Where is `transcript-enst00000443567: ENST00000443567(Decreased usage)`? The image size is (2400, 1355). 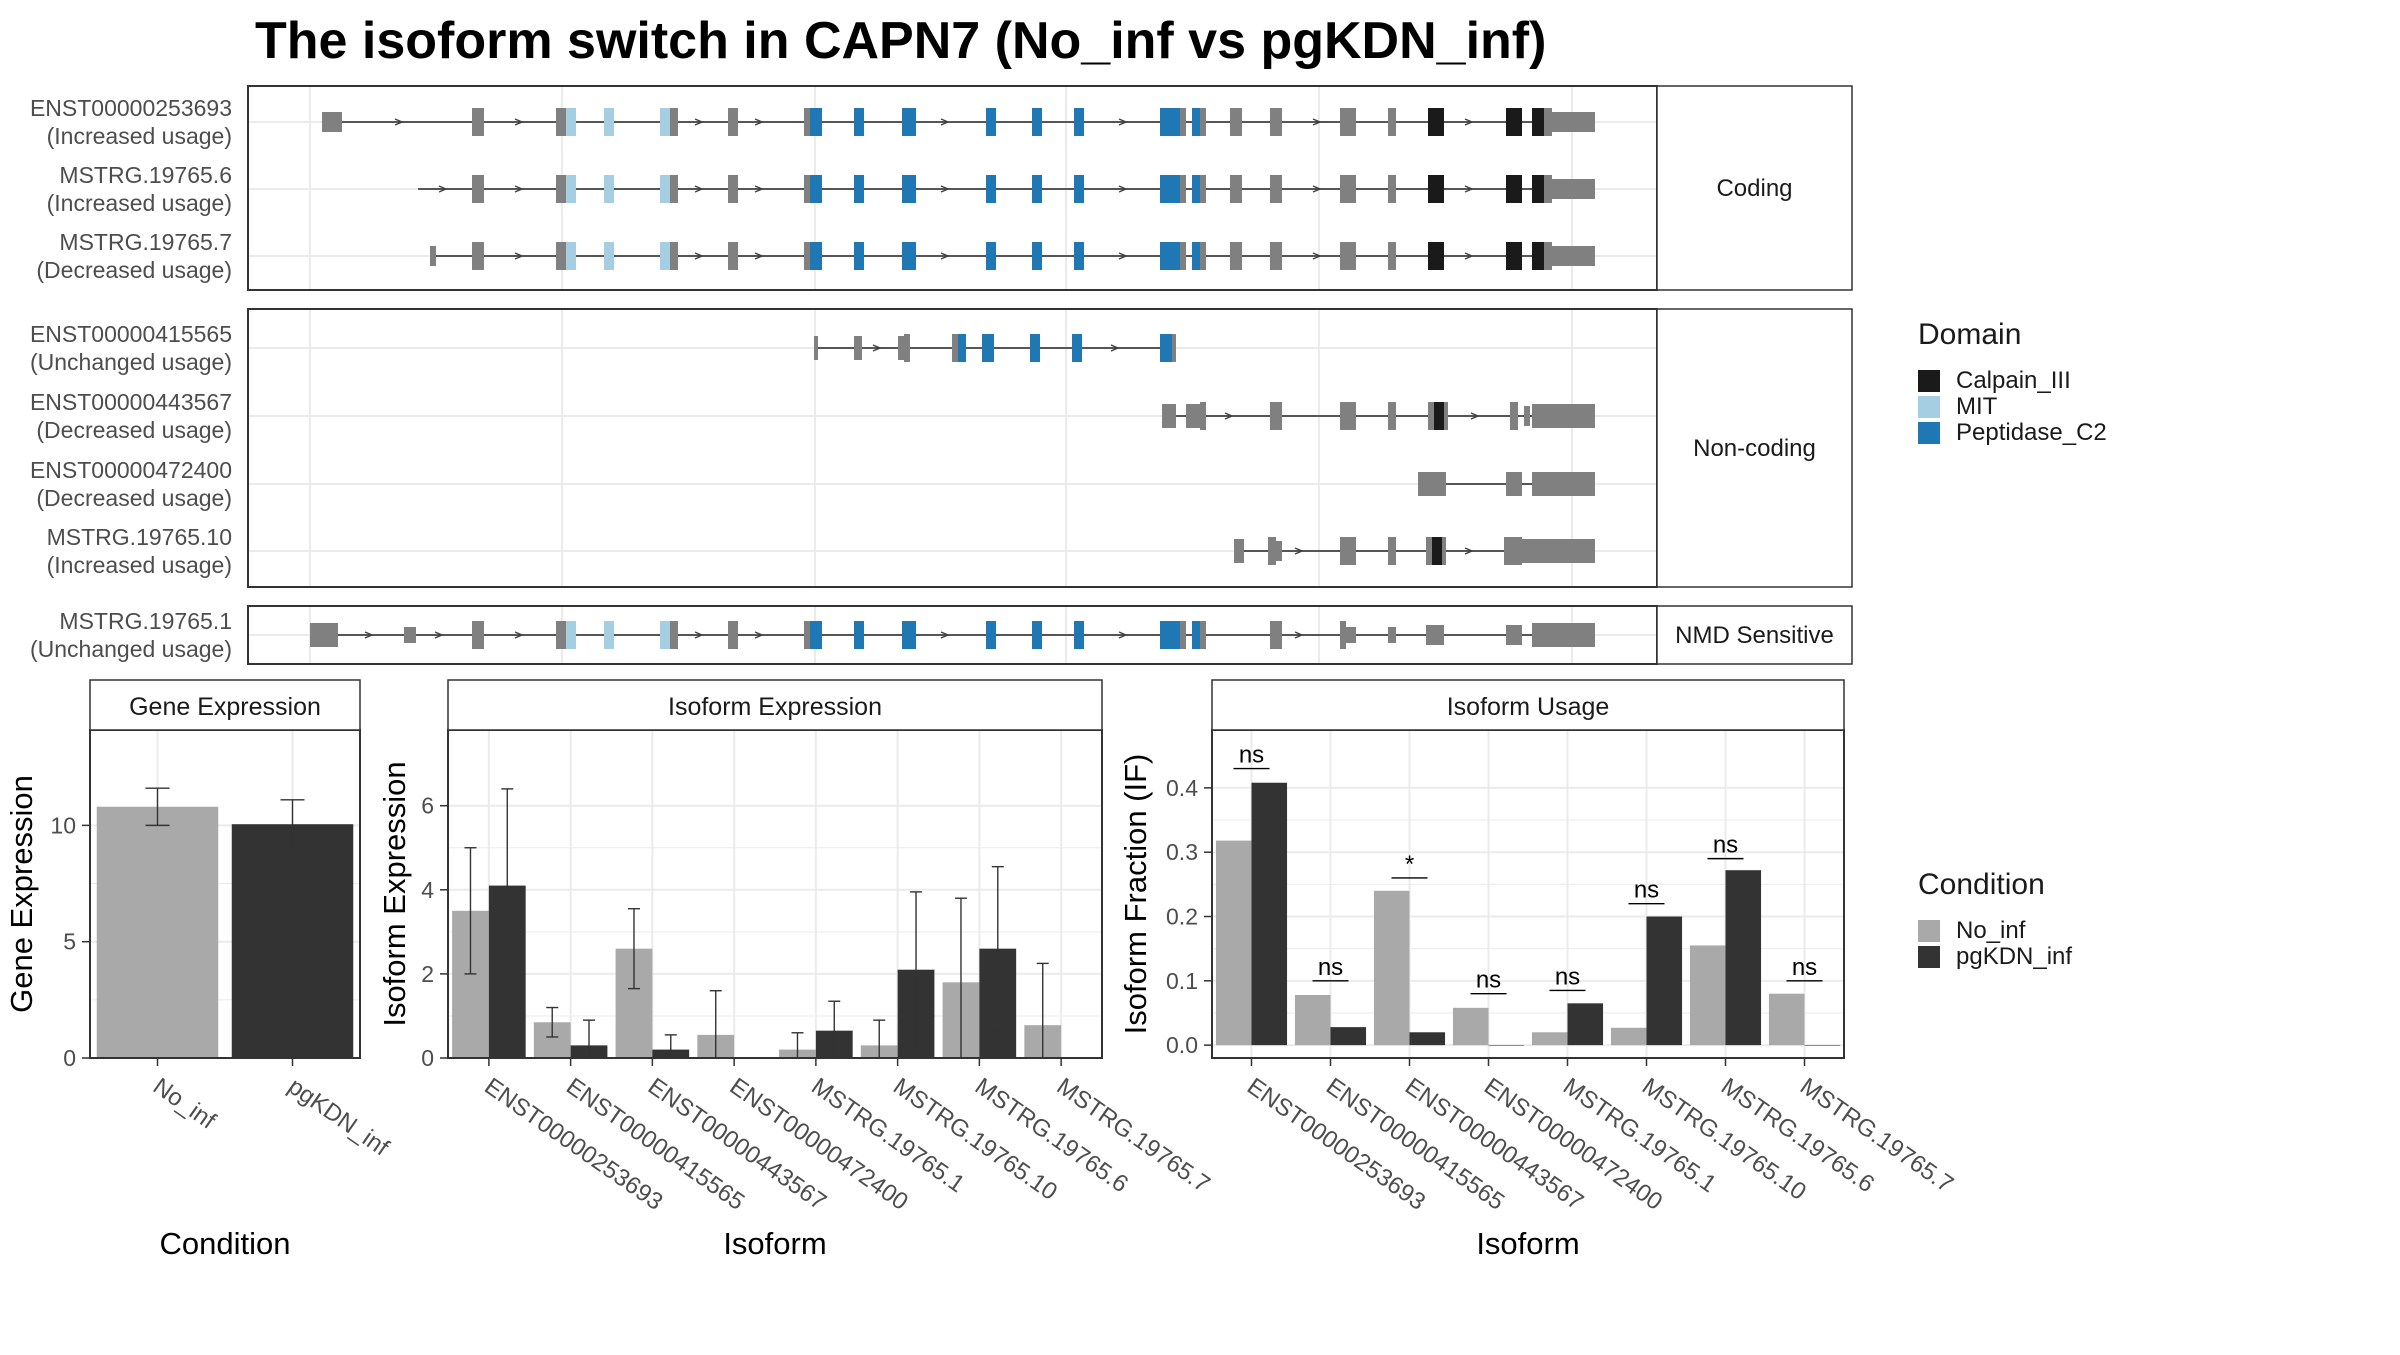
transcript-enst00000443567: ENST00000443567(Decreased usage) is located at coordinates (812, 416).